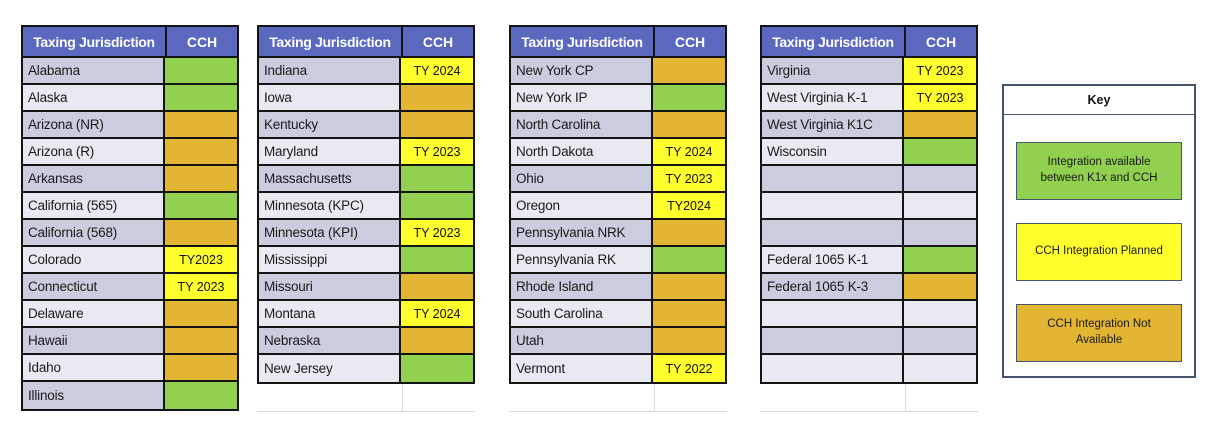 This screenshot has width=1216, height=441. I want to click on jurisdiction-cell: Nebraska, so click(330, 340).